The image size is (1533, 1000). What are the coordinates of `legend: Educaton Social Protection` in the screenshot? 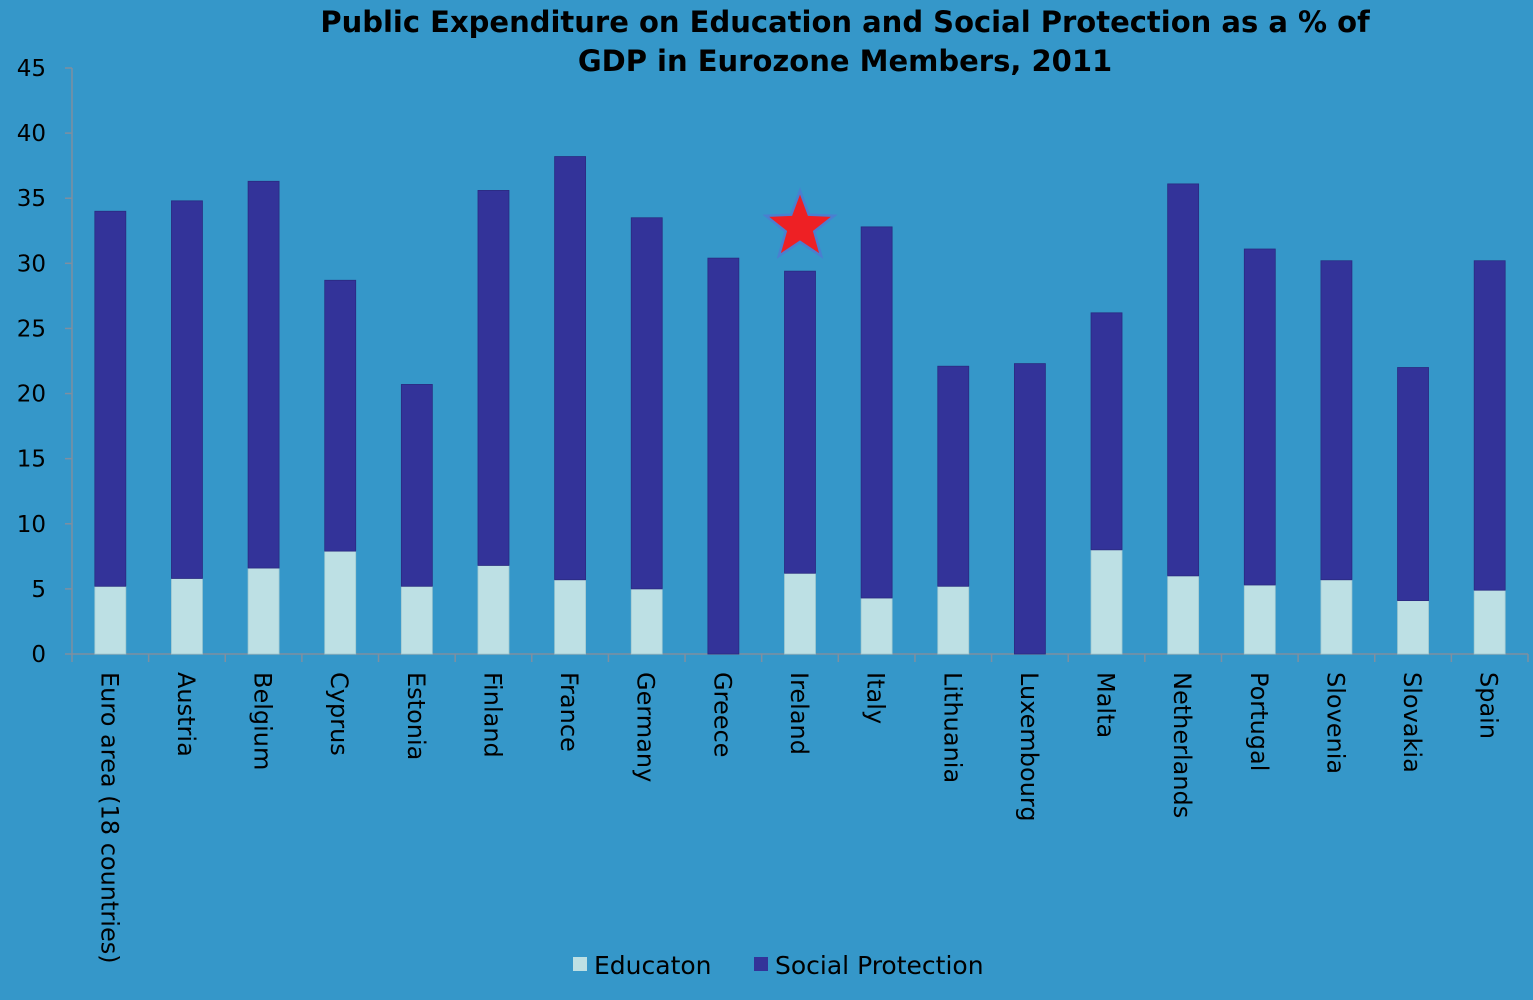 It's located at (778, 965).